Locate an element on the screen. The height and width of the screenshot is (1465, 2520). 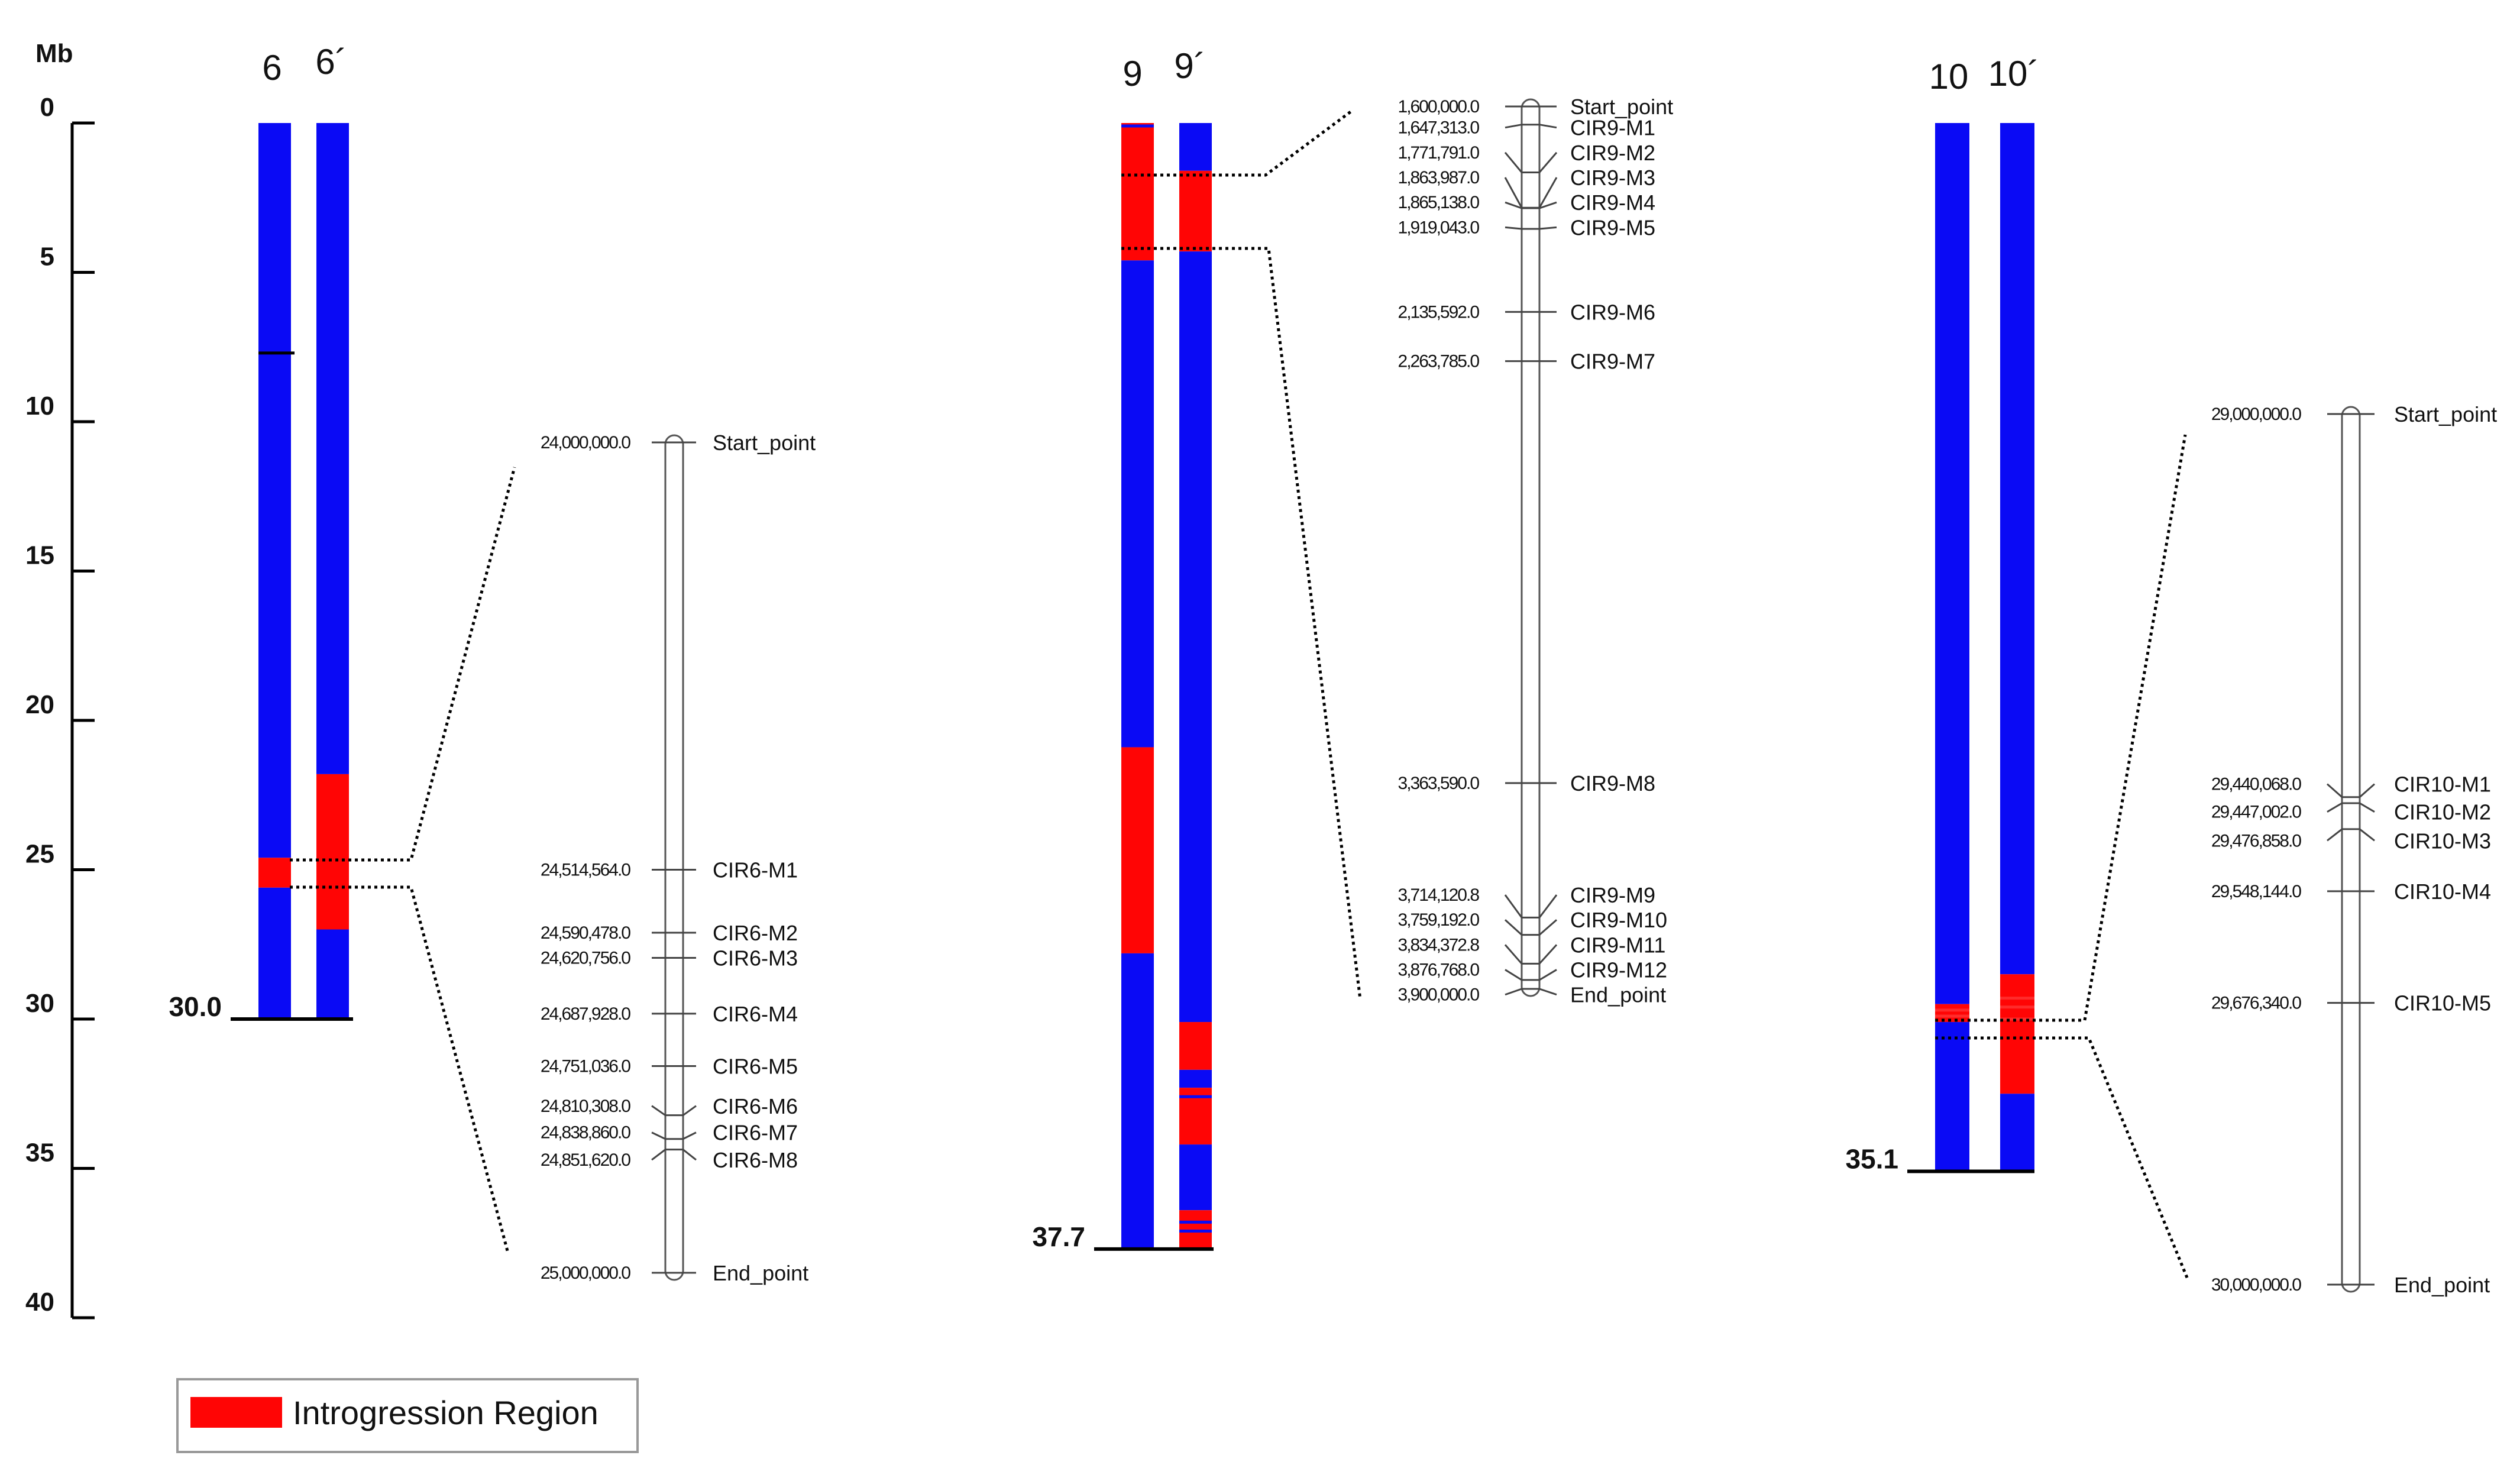
marker-label: CIR6-M3 is located at coordinates (755, 958).